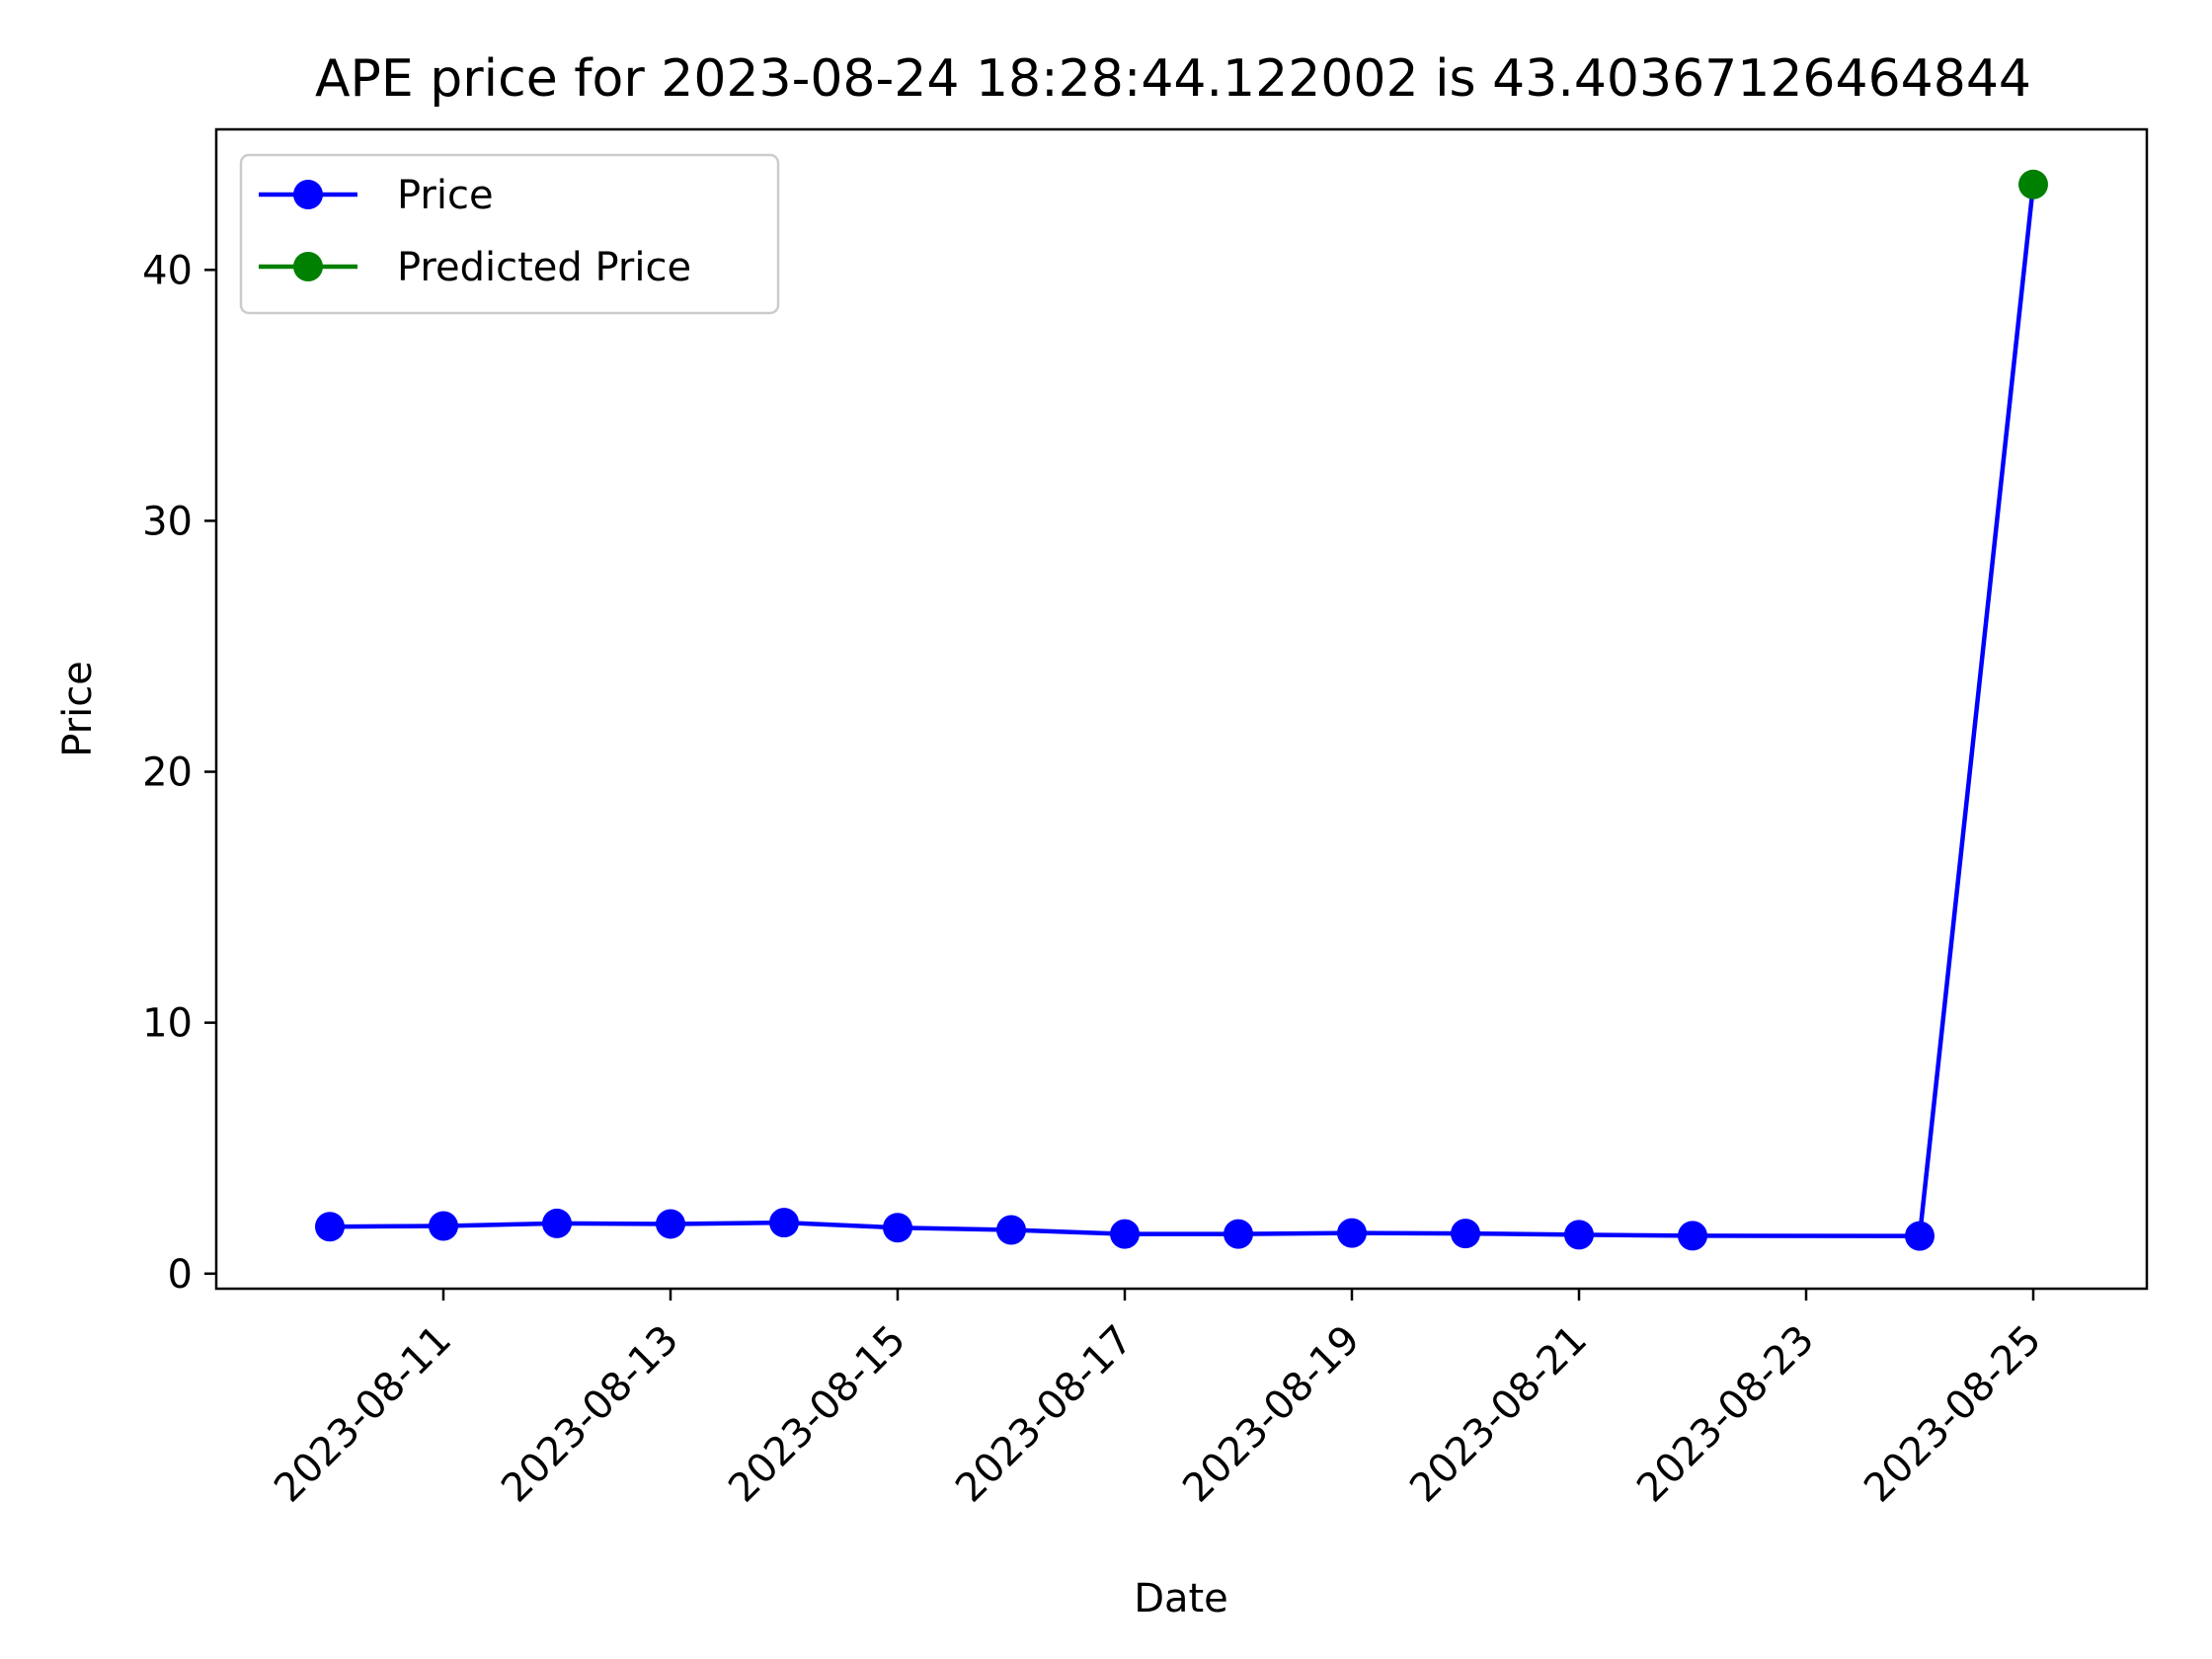 The image size is (2212, 1659). What do you see at coordinates (168, 773) in the screenshot?
I see `y-tick-label: 20` at bounding box center [168, 773].